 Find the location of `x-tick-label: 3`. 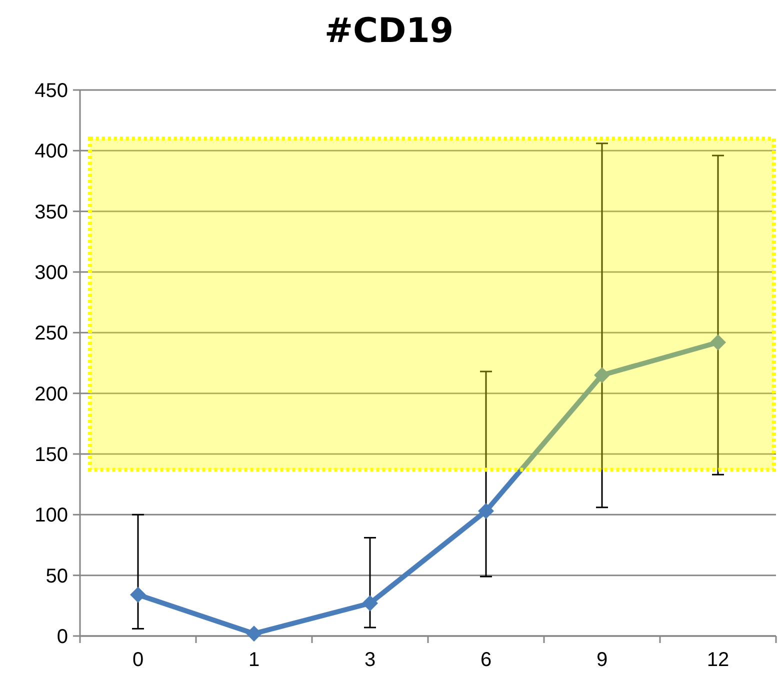

x-tick-label: 3 is located at coordinates (370, 660).